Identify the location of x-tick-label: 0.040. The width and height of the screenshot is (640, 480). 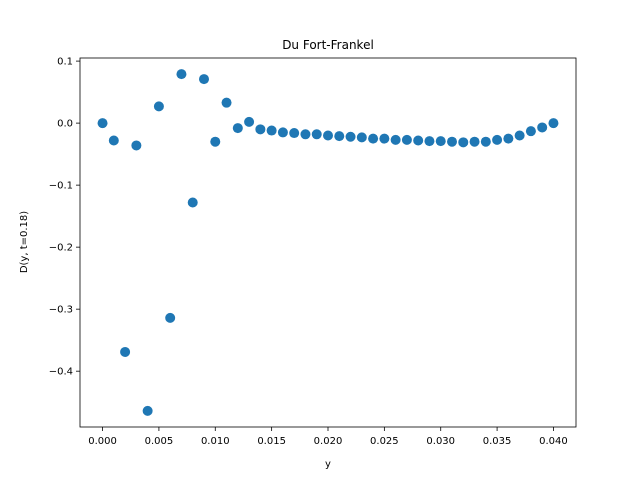
(553, 441).